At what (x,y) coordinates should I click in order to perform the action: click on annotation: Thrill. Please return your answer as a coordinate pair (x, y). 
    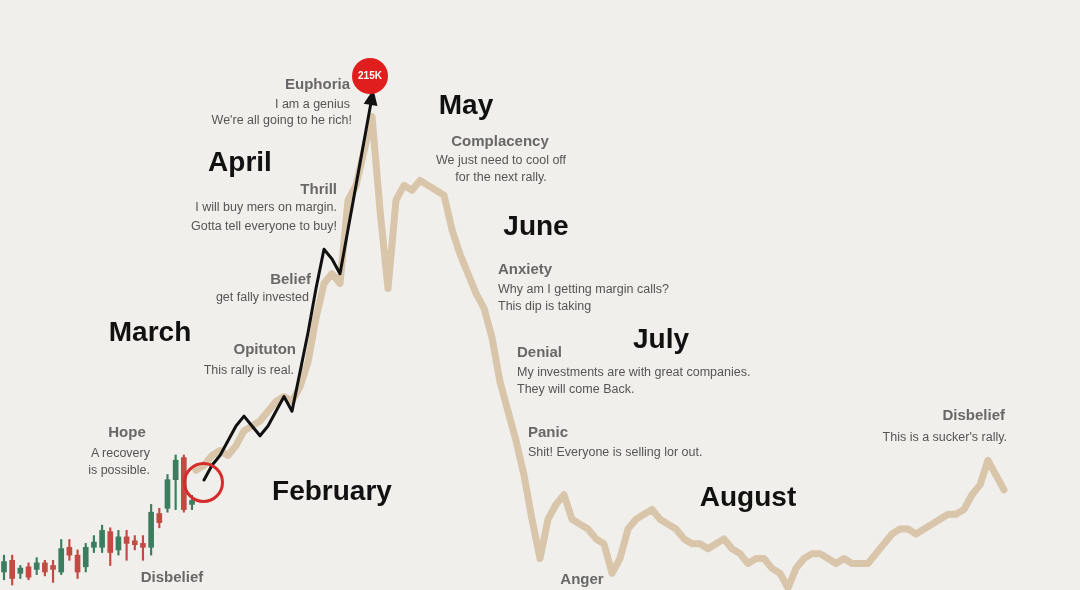
    Looking at the image, I should click on (318, 189).